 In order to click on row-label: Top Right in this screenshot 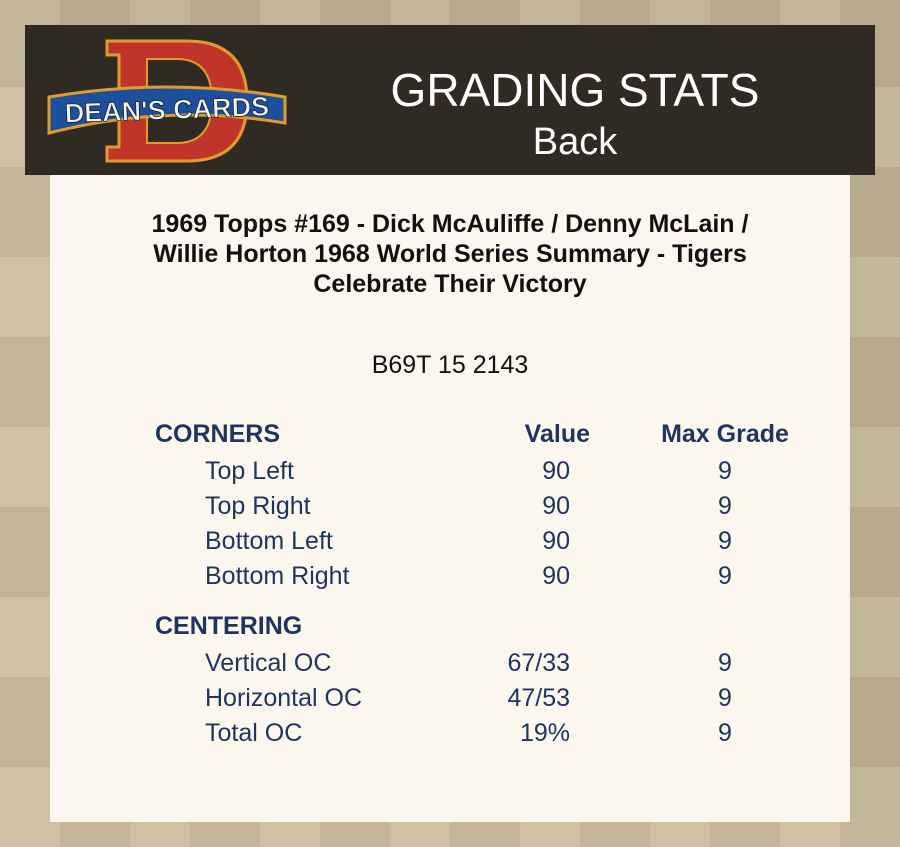, I will do `click(258, 506)`.